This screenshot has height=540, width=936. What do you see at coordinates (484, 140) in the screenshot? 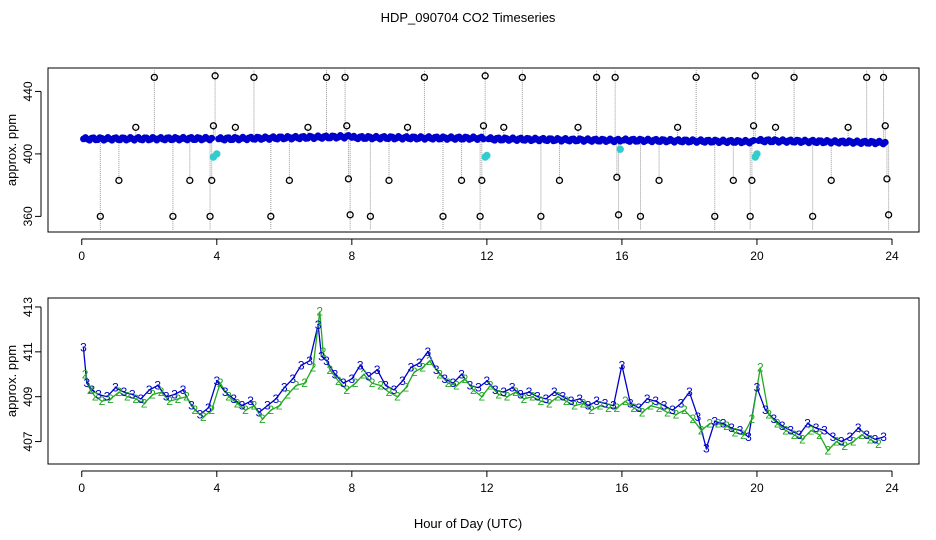
I see `top-main-series` at bounding box center [484, 140].